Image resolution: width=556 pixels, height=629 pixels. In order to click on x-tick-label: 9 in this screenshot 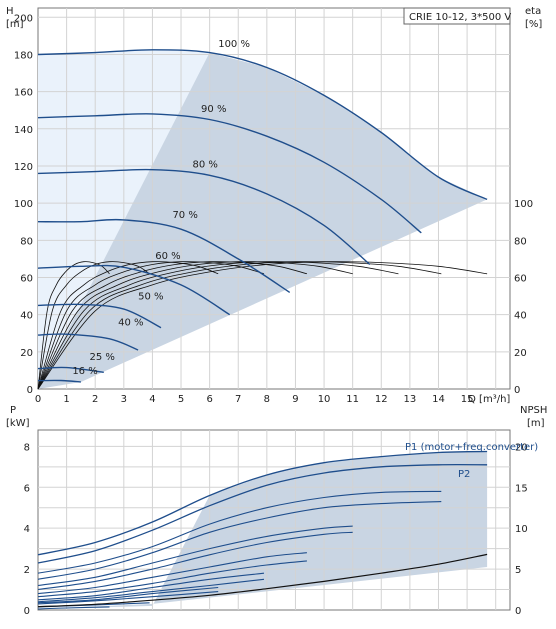, I will do `click(295, 399)`.